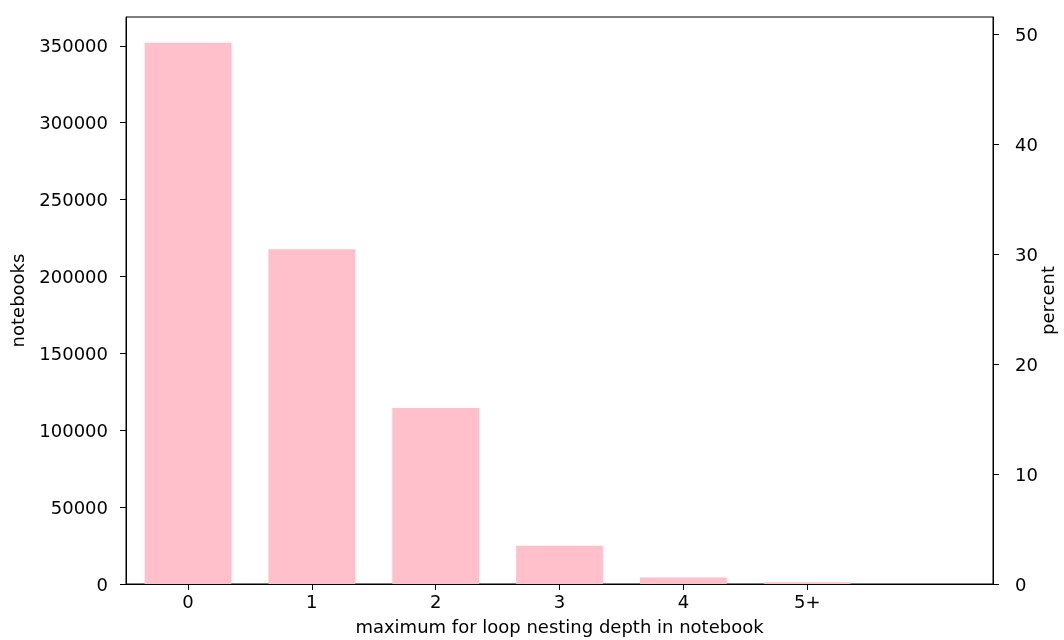 The image size is (1064, 640). I want to click on x-tick-label: 5+, so click(807, 601).